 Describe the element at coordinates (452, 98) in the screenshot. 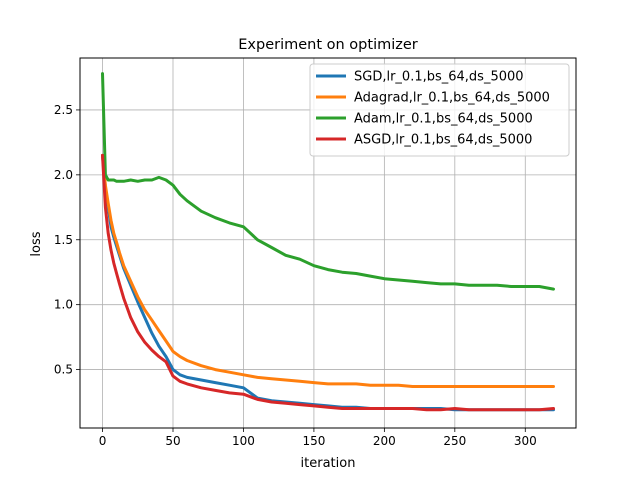

I see `legend-label: Adagrad,lr_0.1,bs_64,ds_5000` at that location.